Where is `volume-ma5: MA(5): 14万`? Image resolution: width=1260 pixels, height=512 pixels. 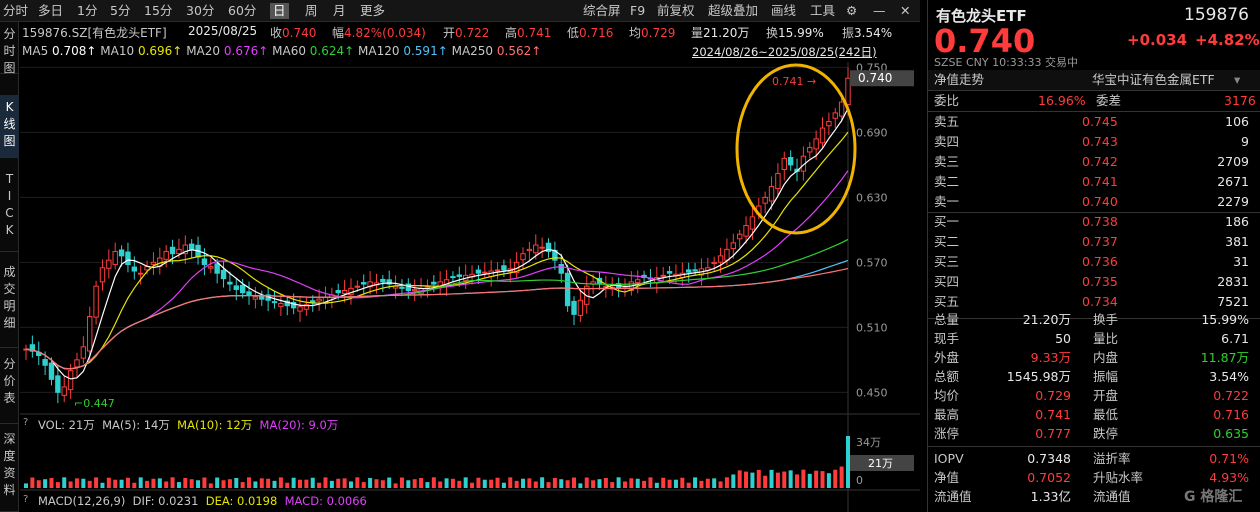 volume-ma5: MA(5): 14万 is located at coordinates (136, 425).